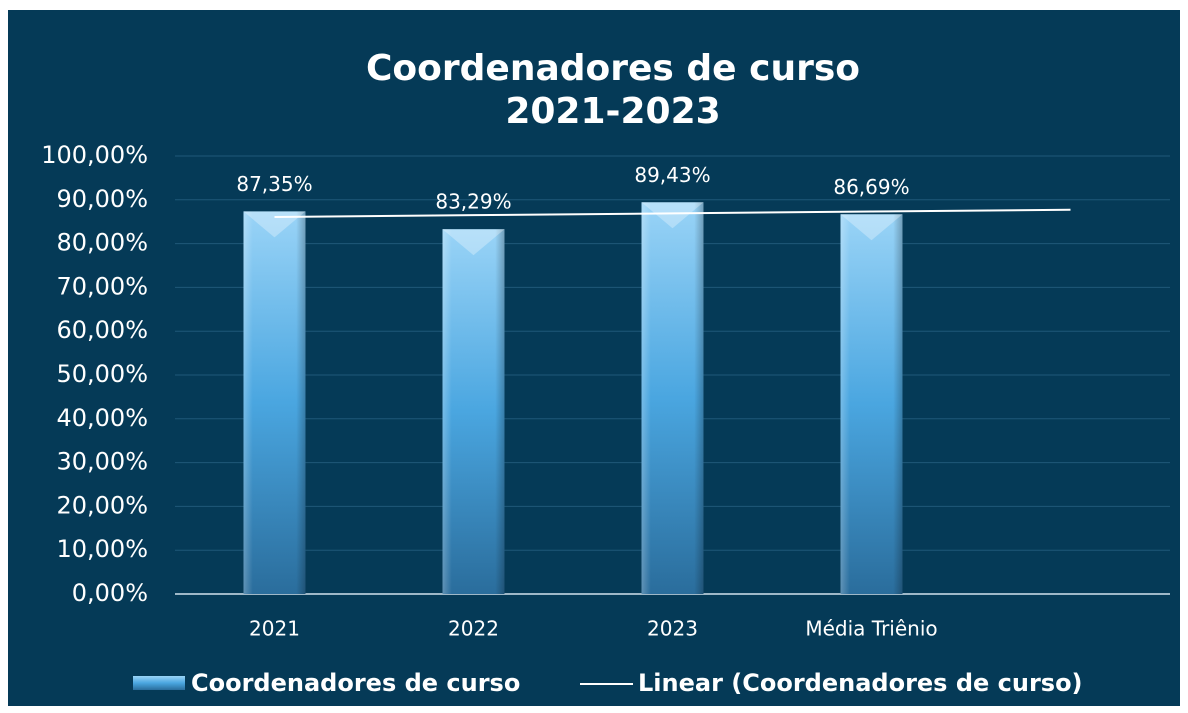  I want to click on y-tick-label: 90,00%, so click(102, 199).